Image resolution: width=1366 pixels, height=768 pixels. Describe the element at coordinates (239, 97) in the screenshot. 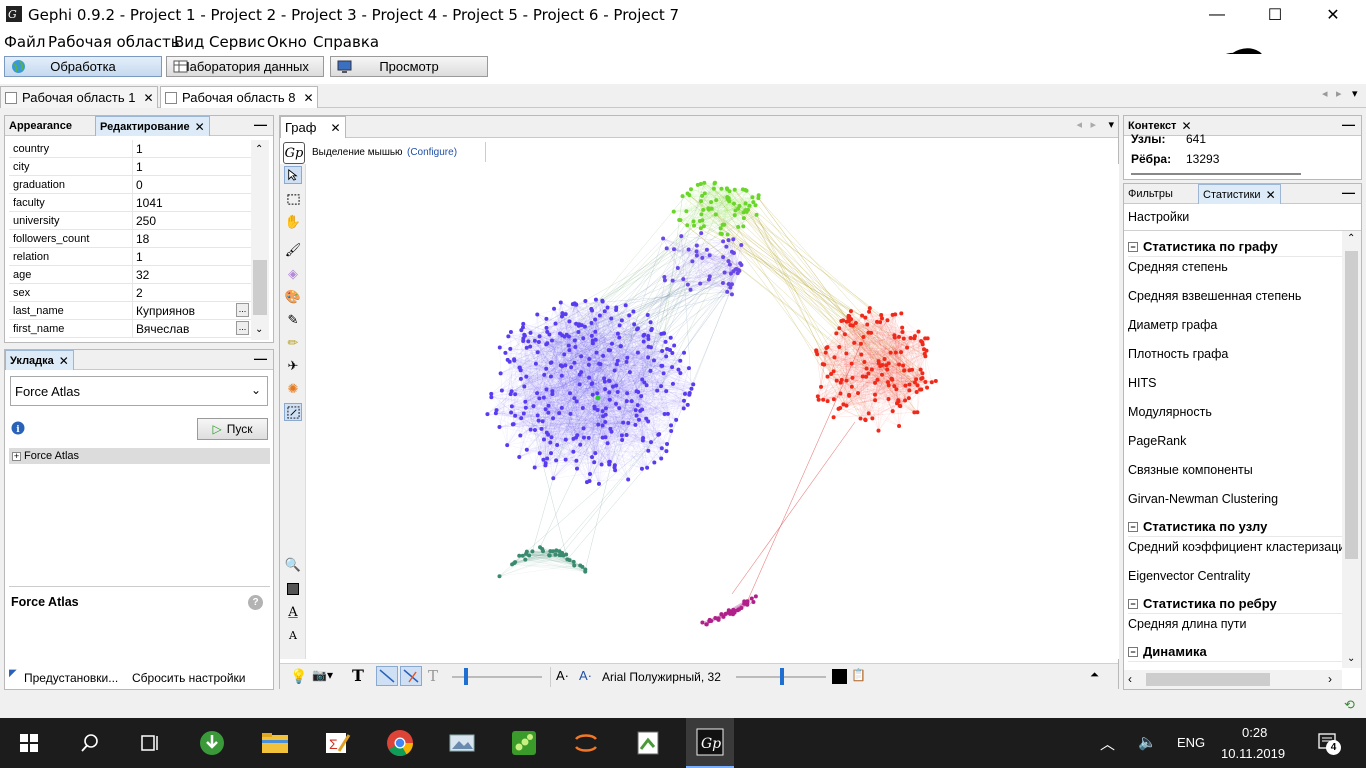

I see `workspace-tab-8: Рабочая область 8 ✕` at that location.